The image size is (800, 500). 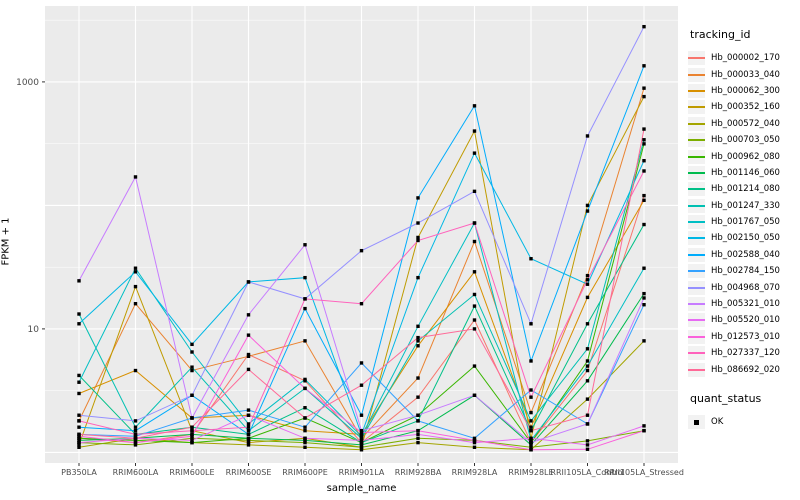 I want to click on legend-item-Hb_002588_040: Hb_002588_040, so click(x=744, y=255).